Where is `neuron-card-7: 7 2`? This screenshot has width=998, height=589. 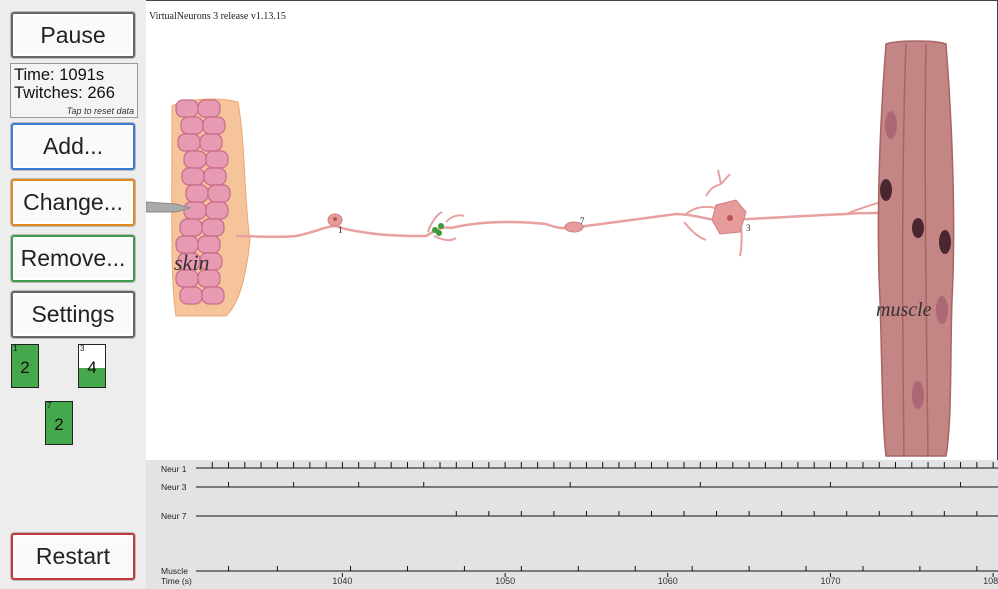 neuron-card-7: 7 2 is located at coordinates (59, 423).